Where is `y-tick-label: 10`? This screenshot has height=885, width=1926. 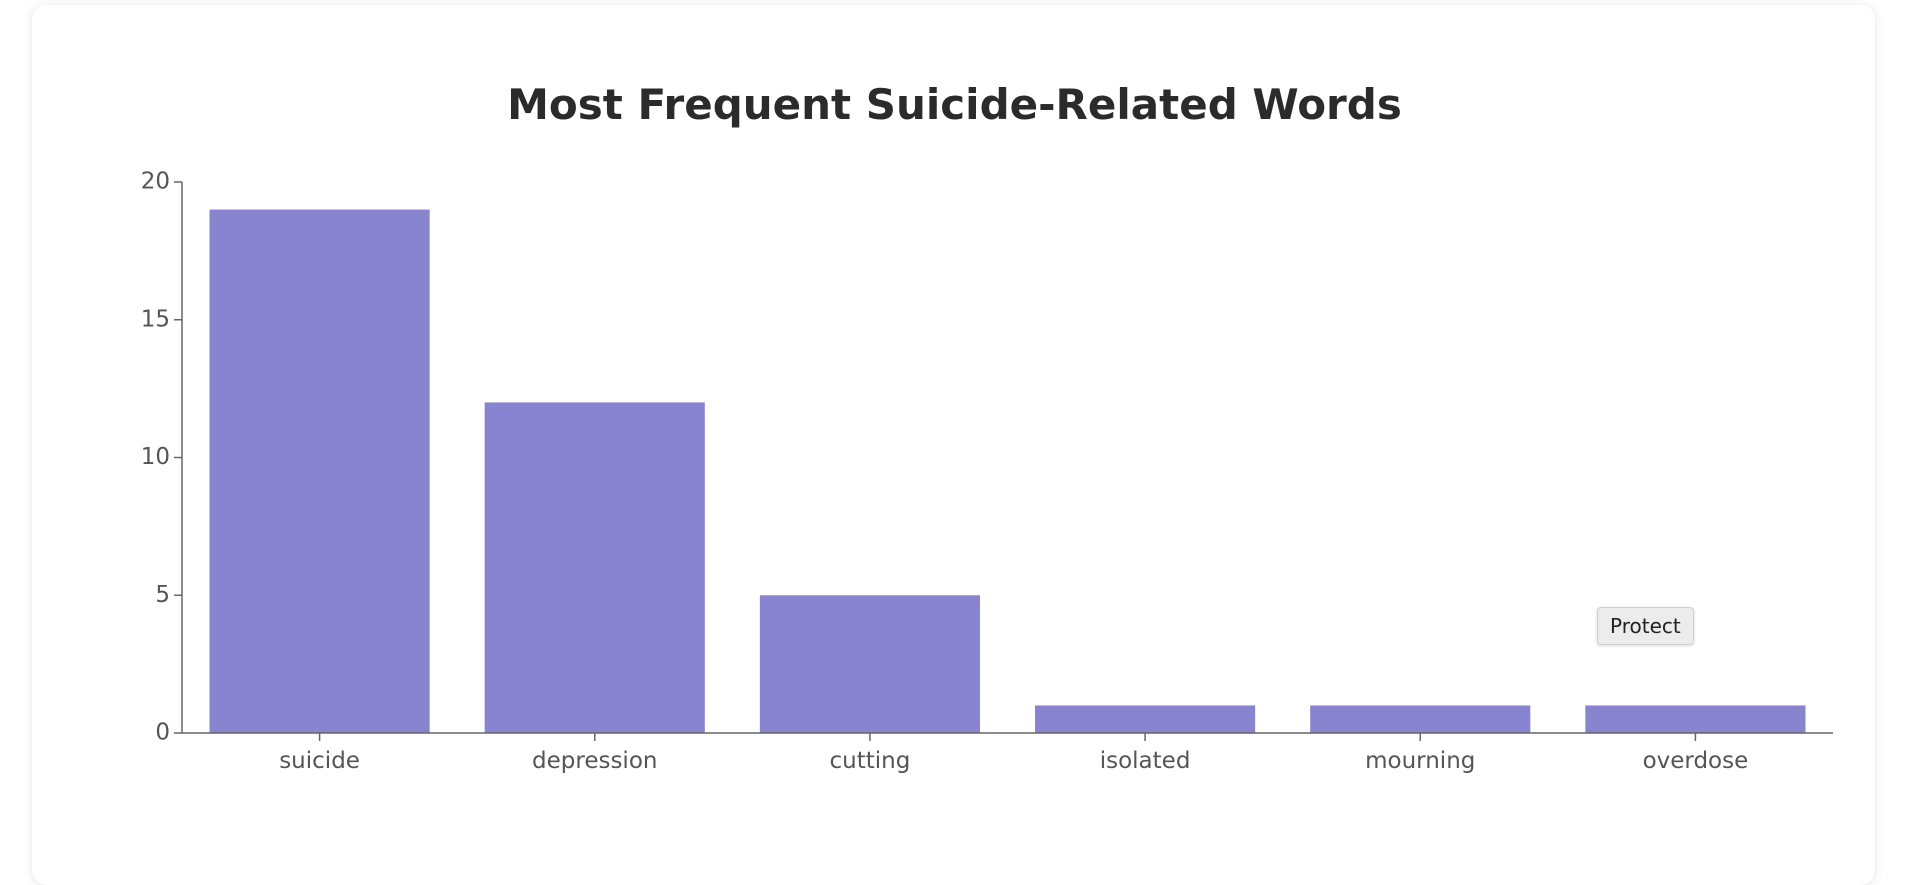 y-tick-label: 10 is located at coordinates (155, 457).